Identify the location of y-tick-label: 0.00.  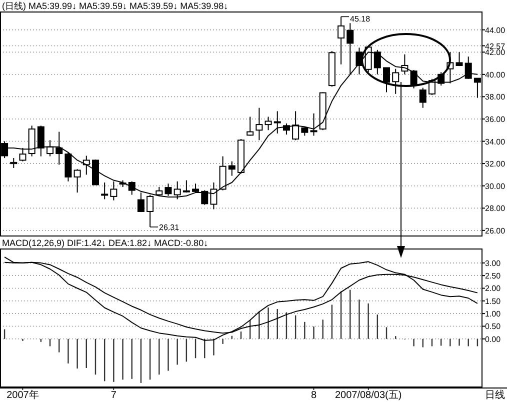
(493, 339).